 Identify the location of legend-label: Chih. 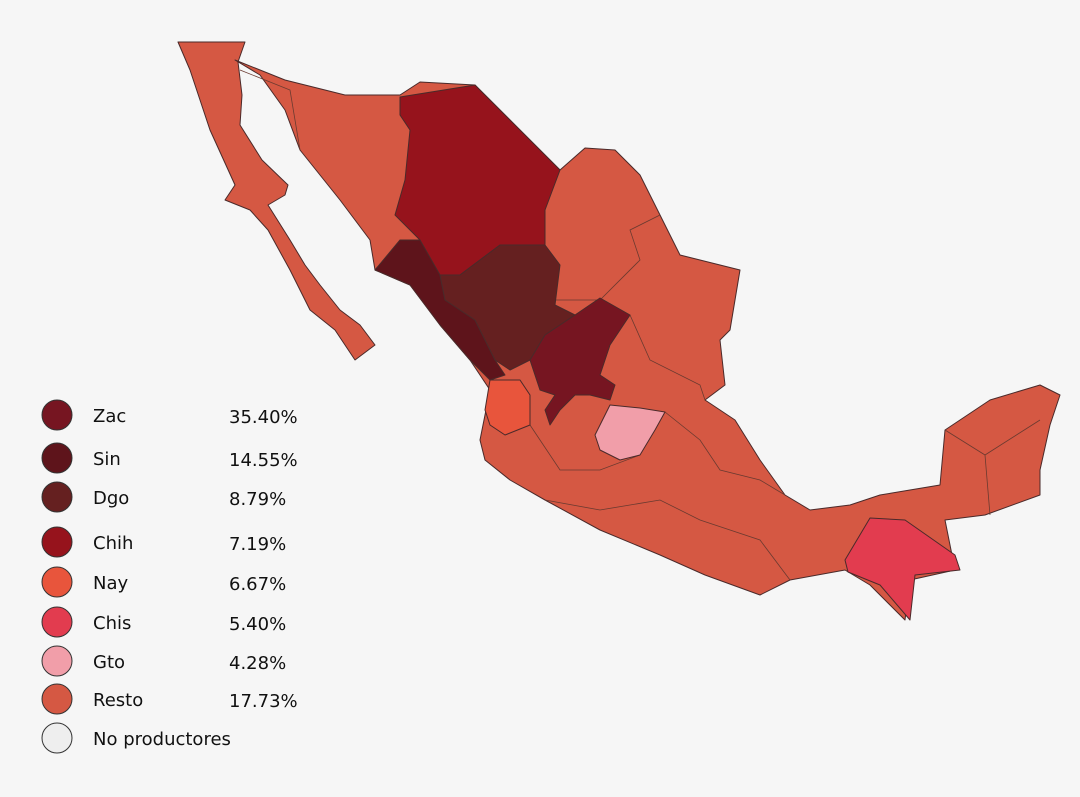
(113, 543).